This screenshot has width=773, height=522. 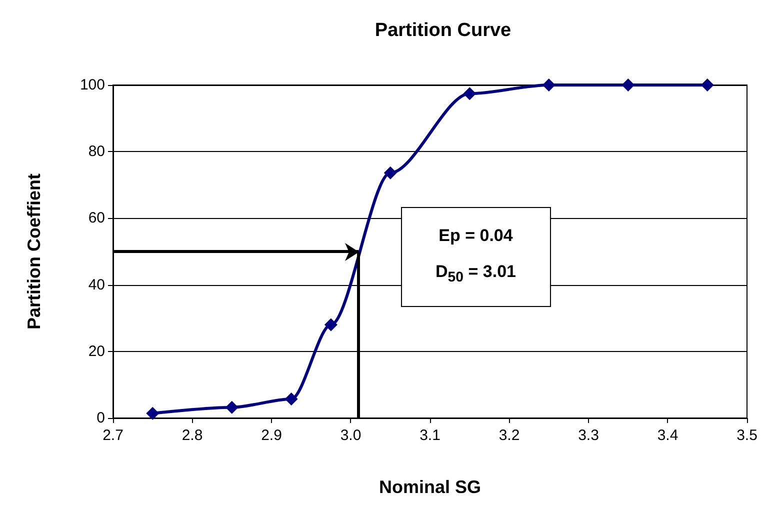 I want to click on chart-title: Partition Curve, so click(x=443, y=30).